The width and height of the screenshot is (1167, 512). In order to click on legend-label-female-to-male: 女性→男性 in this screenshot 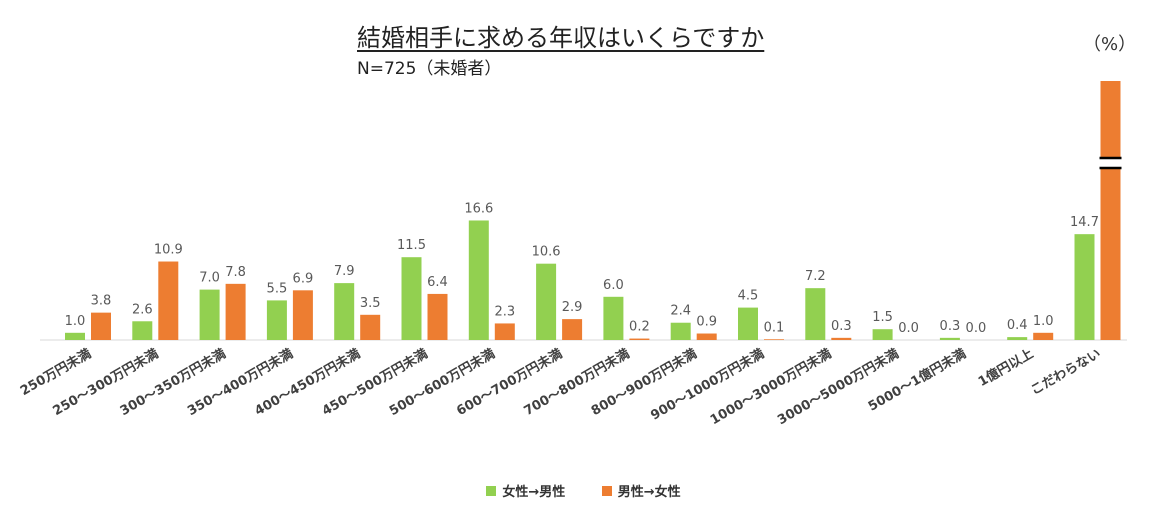, I will do `click(534, 492)`.